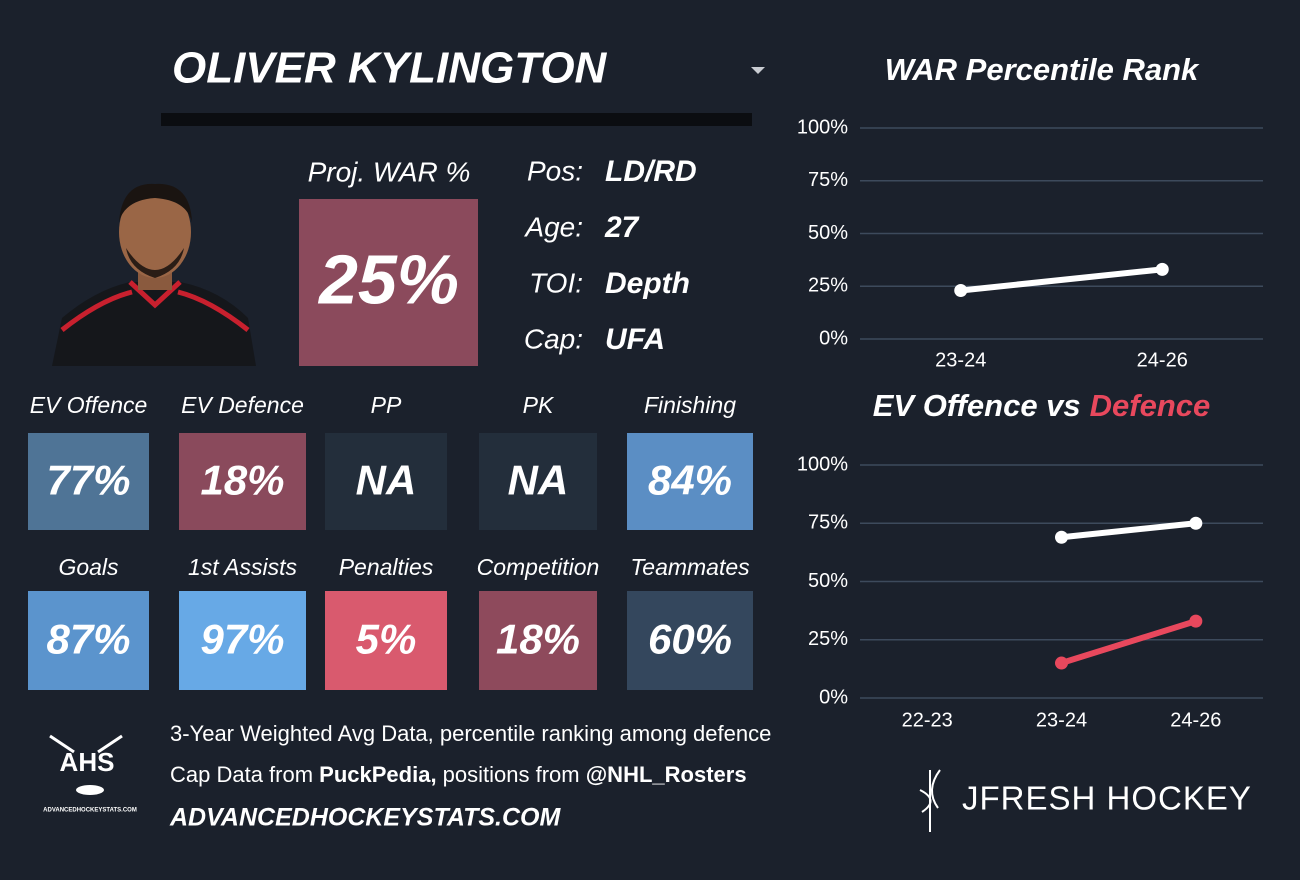 This screenshot has width=1300, height=880. Describe the element at coordinates (244, 774) in the screenshot. I see `credit-part: Cap Data from` at that location.